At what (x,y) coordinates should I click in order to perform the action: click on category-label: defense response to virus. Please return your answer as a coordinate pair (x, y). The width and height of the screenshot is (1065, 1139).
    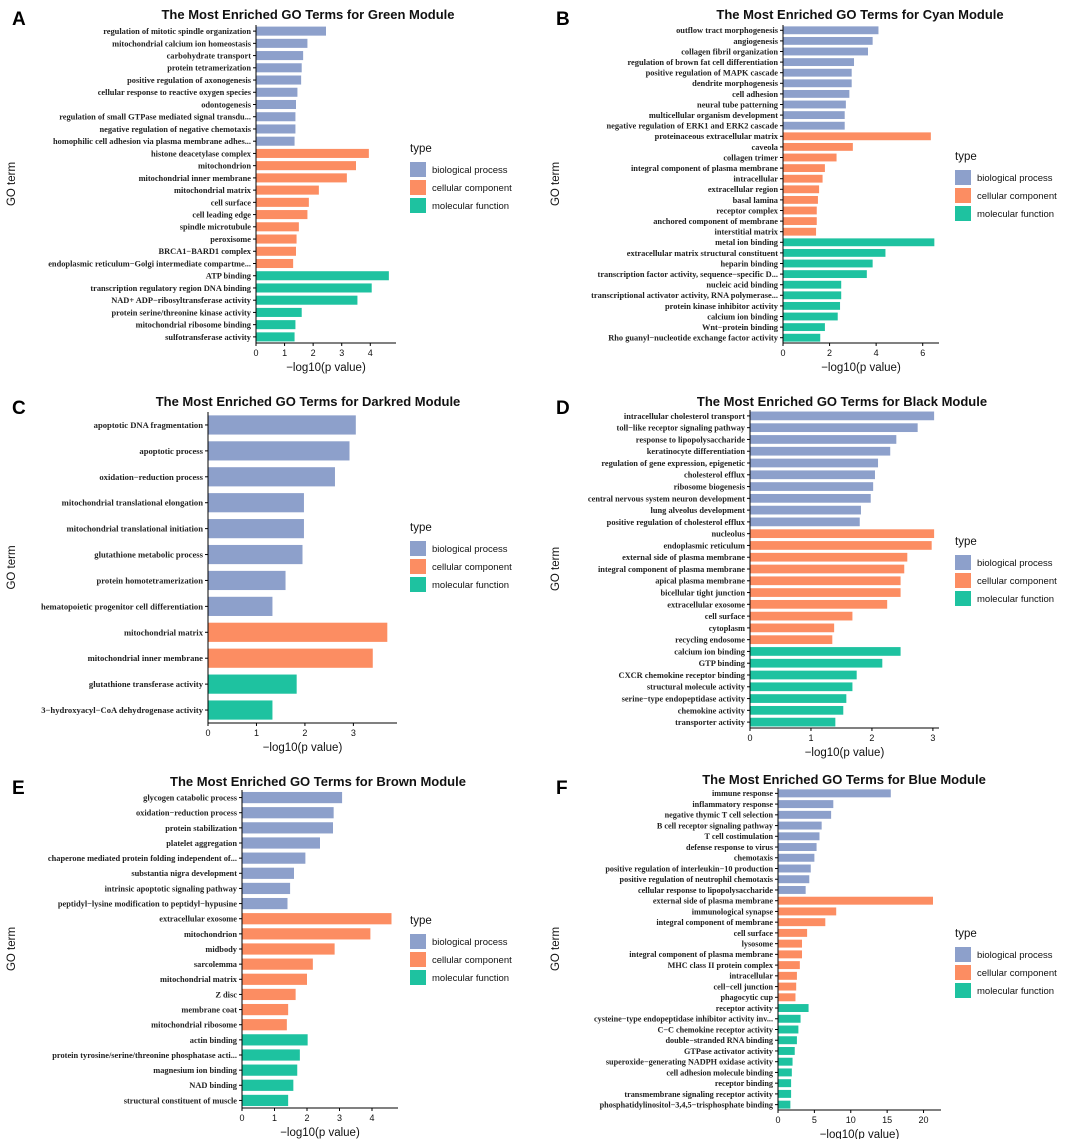
    Looking at the image, I should click on (729, 847).